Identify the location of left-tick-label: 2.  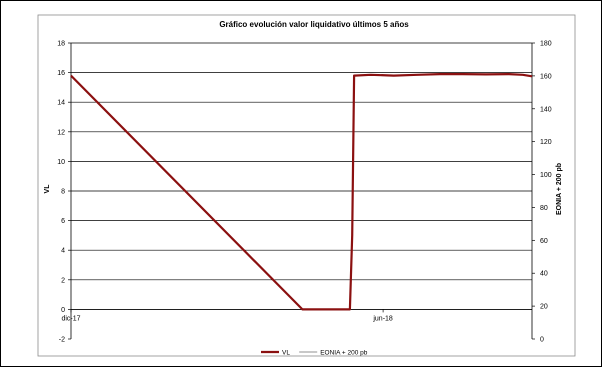
(63, 280).